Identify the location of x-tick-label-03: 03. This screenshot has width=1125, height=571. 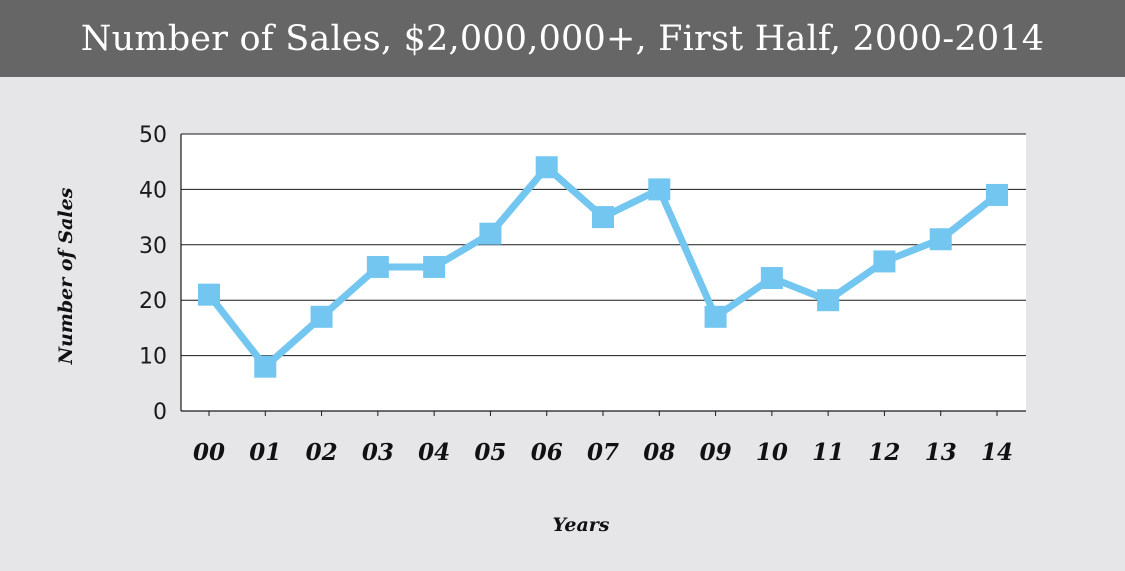
(378, 452).